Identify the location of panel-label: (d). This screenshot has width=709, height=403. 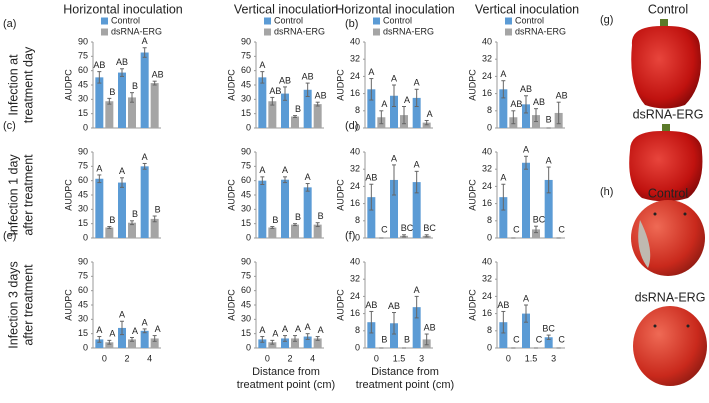
(351, 126).